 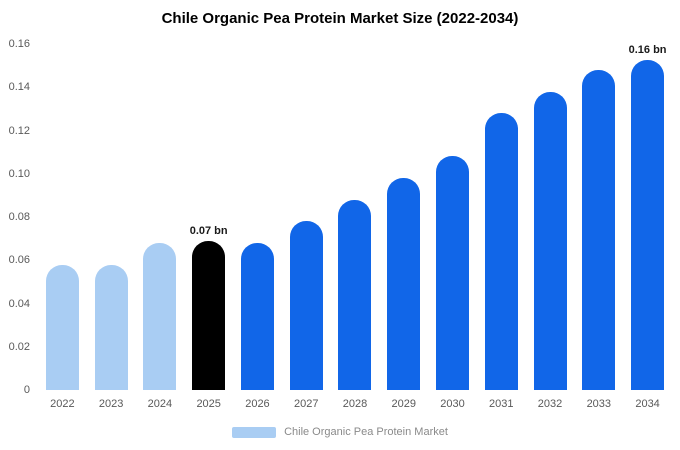 What do you see at coordinates (647, 404) in the screenshot?
I see `x-tick-label-2034: 2034` at bounding box center [647, 404].